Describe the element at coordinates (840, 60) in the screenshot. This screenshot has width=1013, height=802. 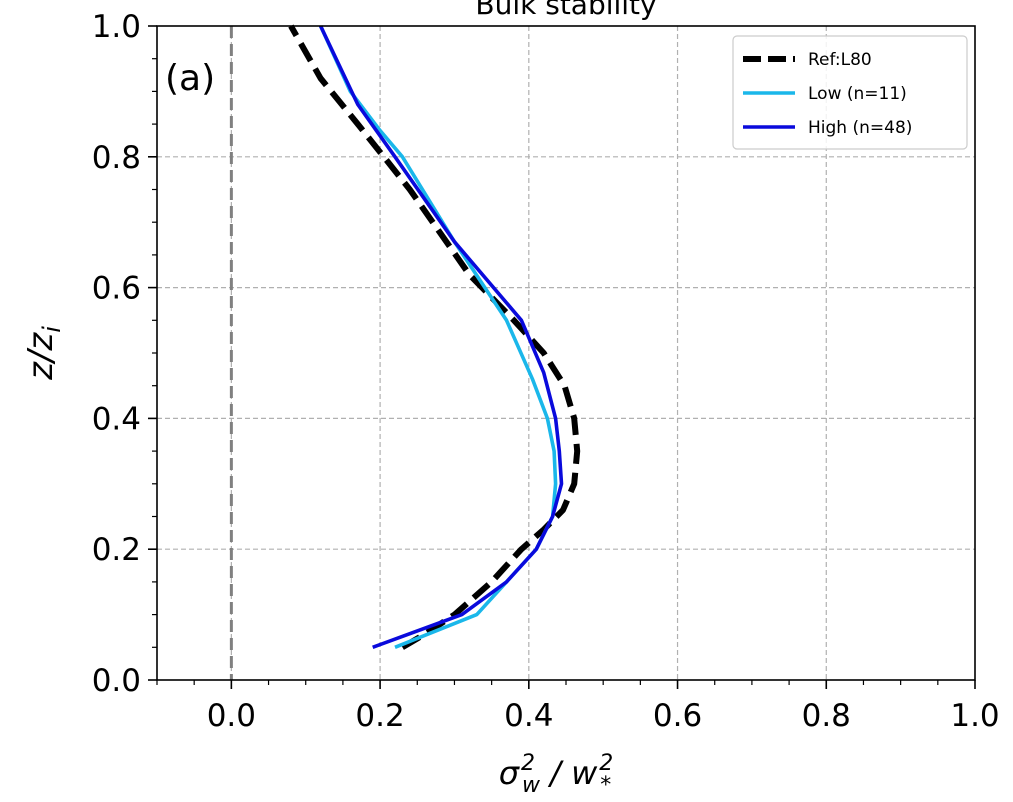
I see `legend-label-1: Ref:L80` at that location.